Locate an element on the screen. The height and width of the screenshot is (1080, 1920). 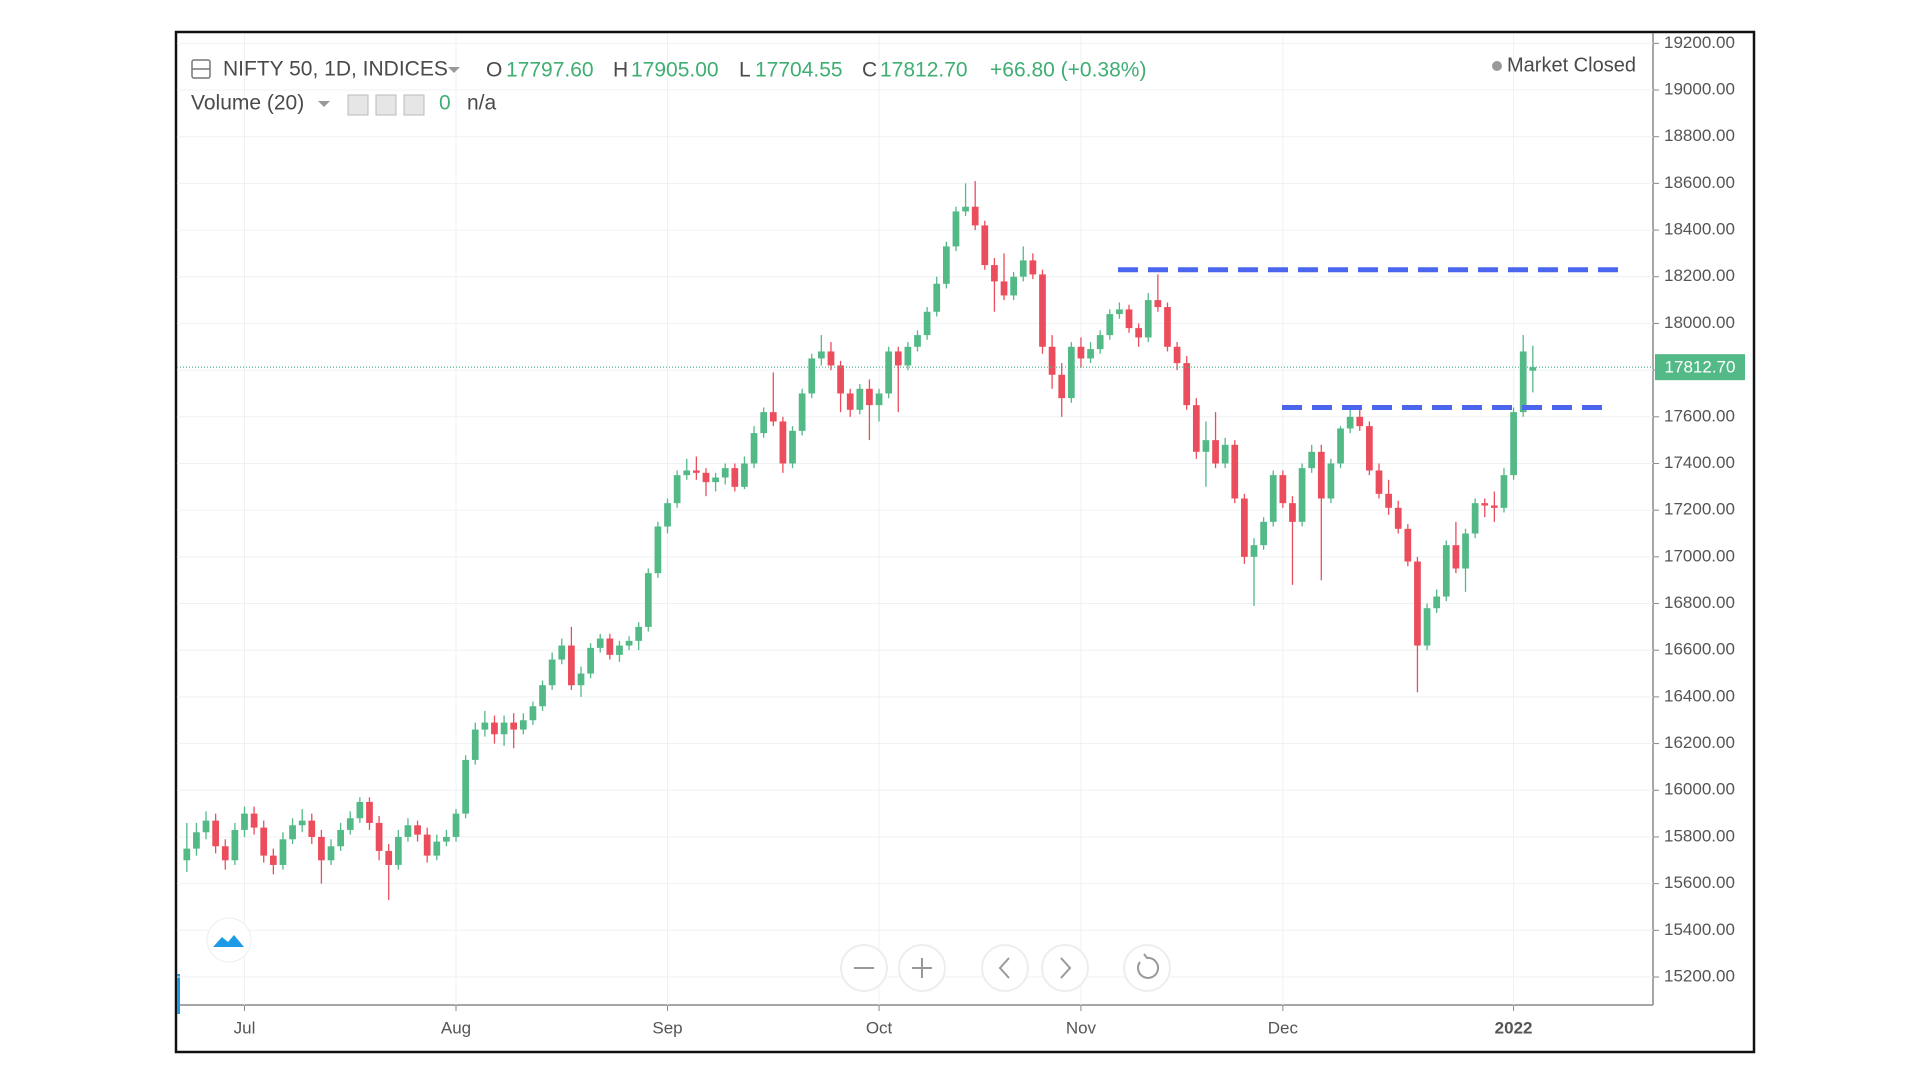
settings-button is located at coordinates (386, 105).